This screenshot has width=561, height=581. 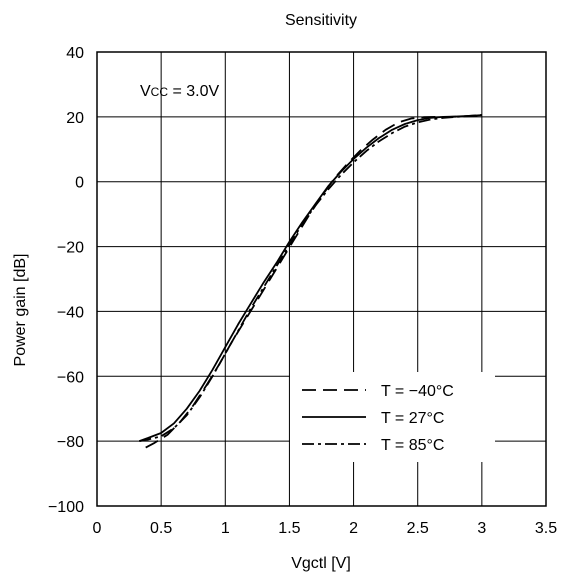 What do you see at coordinates (417, 391) in the screenshot?
I see `legend-label: T = −40°C` at bounding box center [417, 391].